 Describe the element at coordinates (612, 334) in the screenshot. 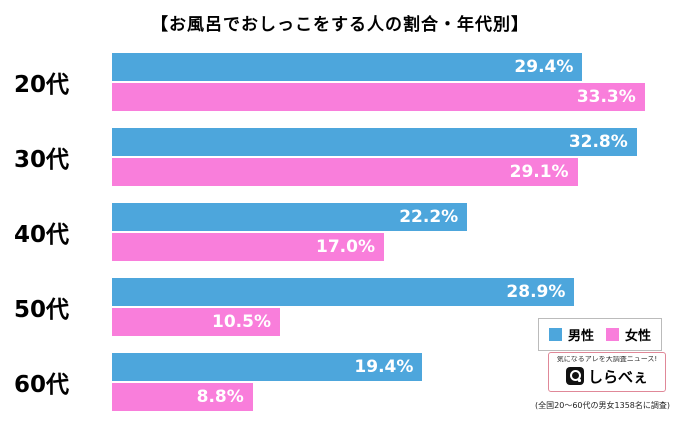

I see `legend-swatch-female` at that location.